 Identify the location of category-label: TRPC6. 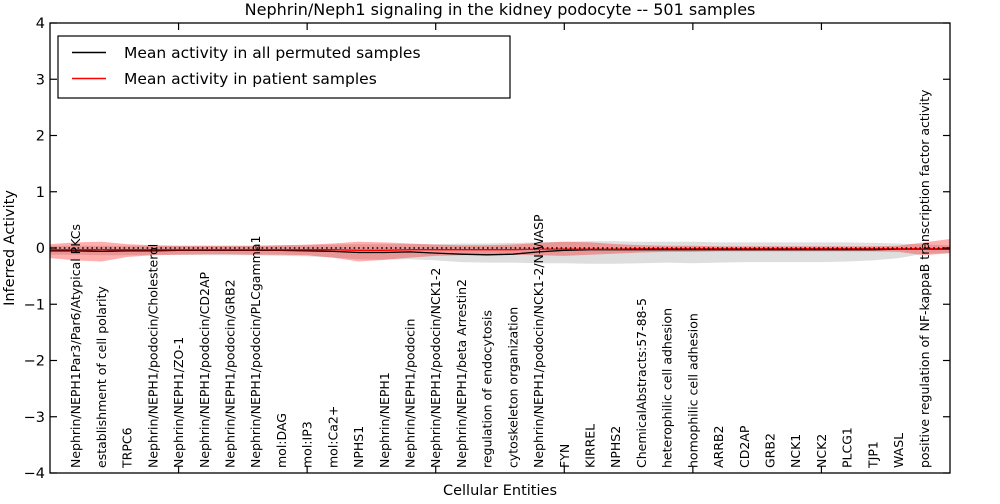
(127, 448).